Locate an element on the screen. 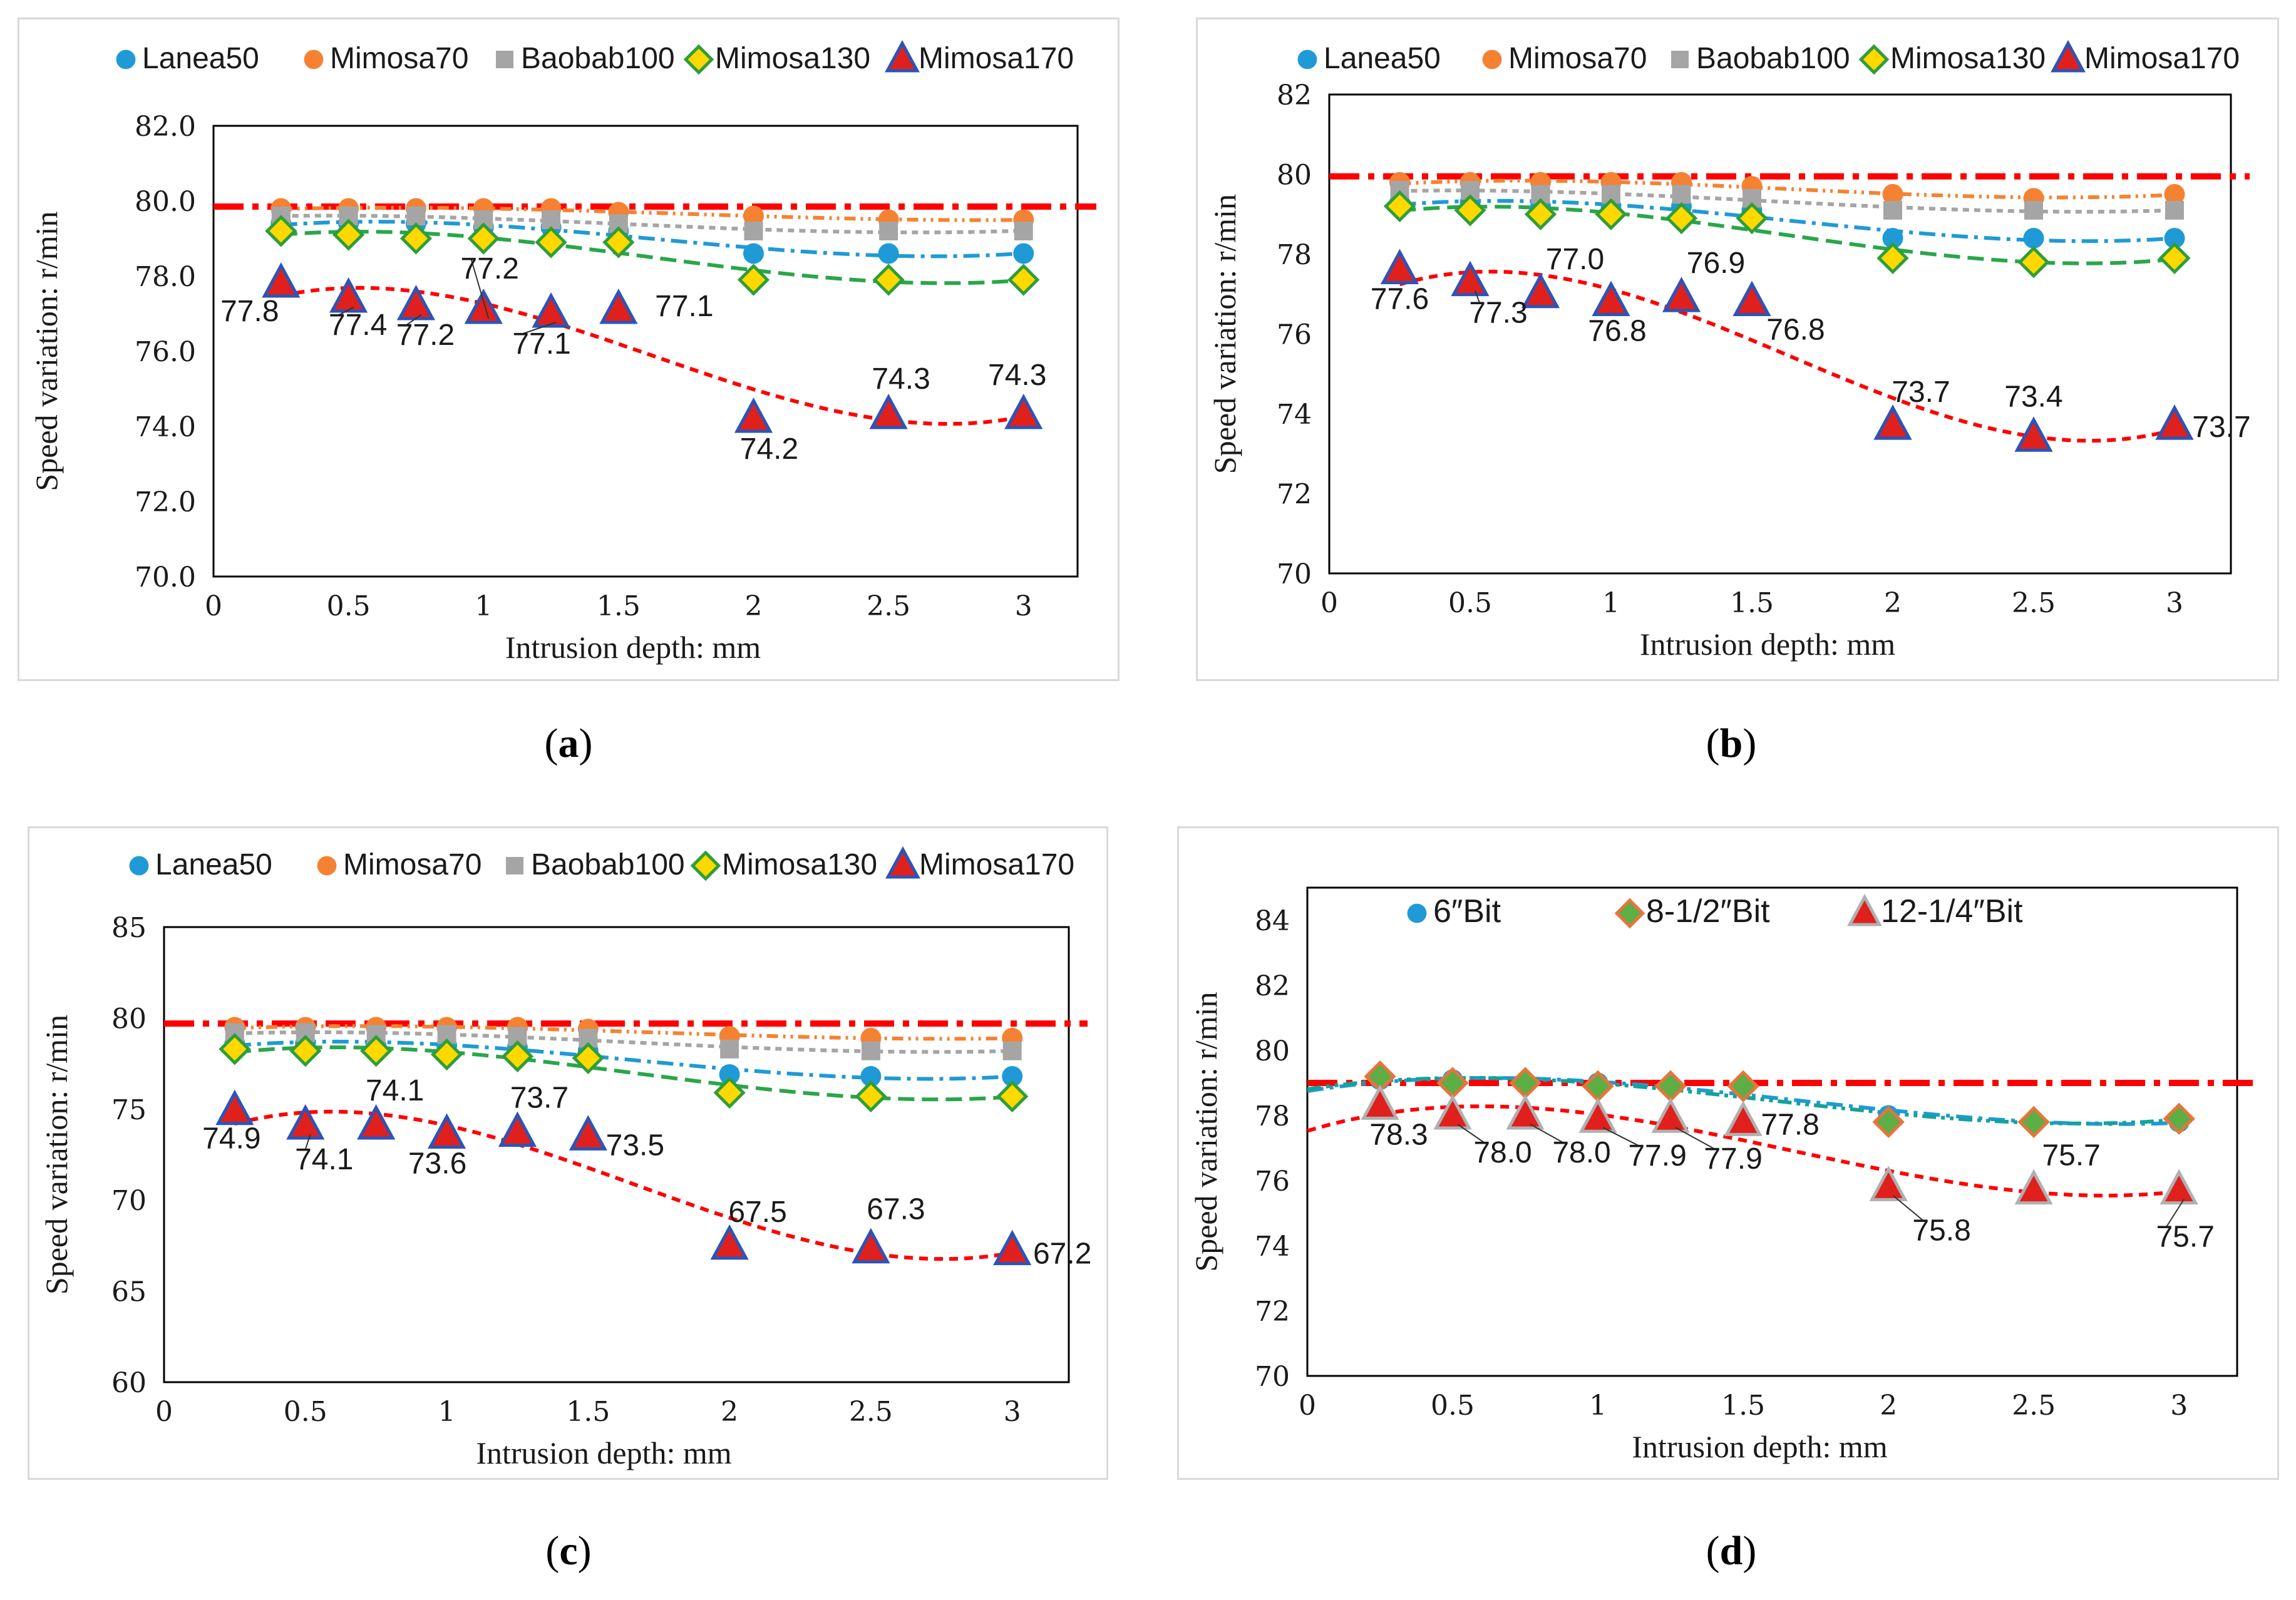 The width and height of the screenshot is (2296, 1600). y-tick-label: 76 is located at coordinates (1295, 335).